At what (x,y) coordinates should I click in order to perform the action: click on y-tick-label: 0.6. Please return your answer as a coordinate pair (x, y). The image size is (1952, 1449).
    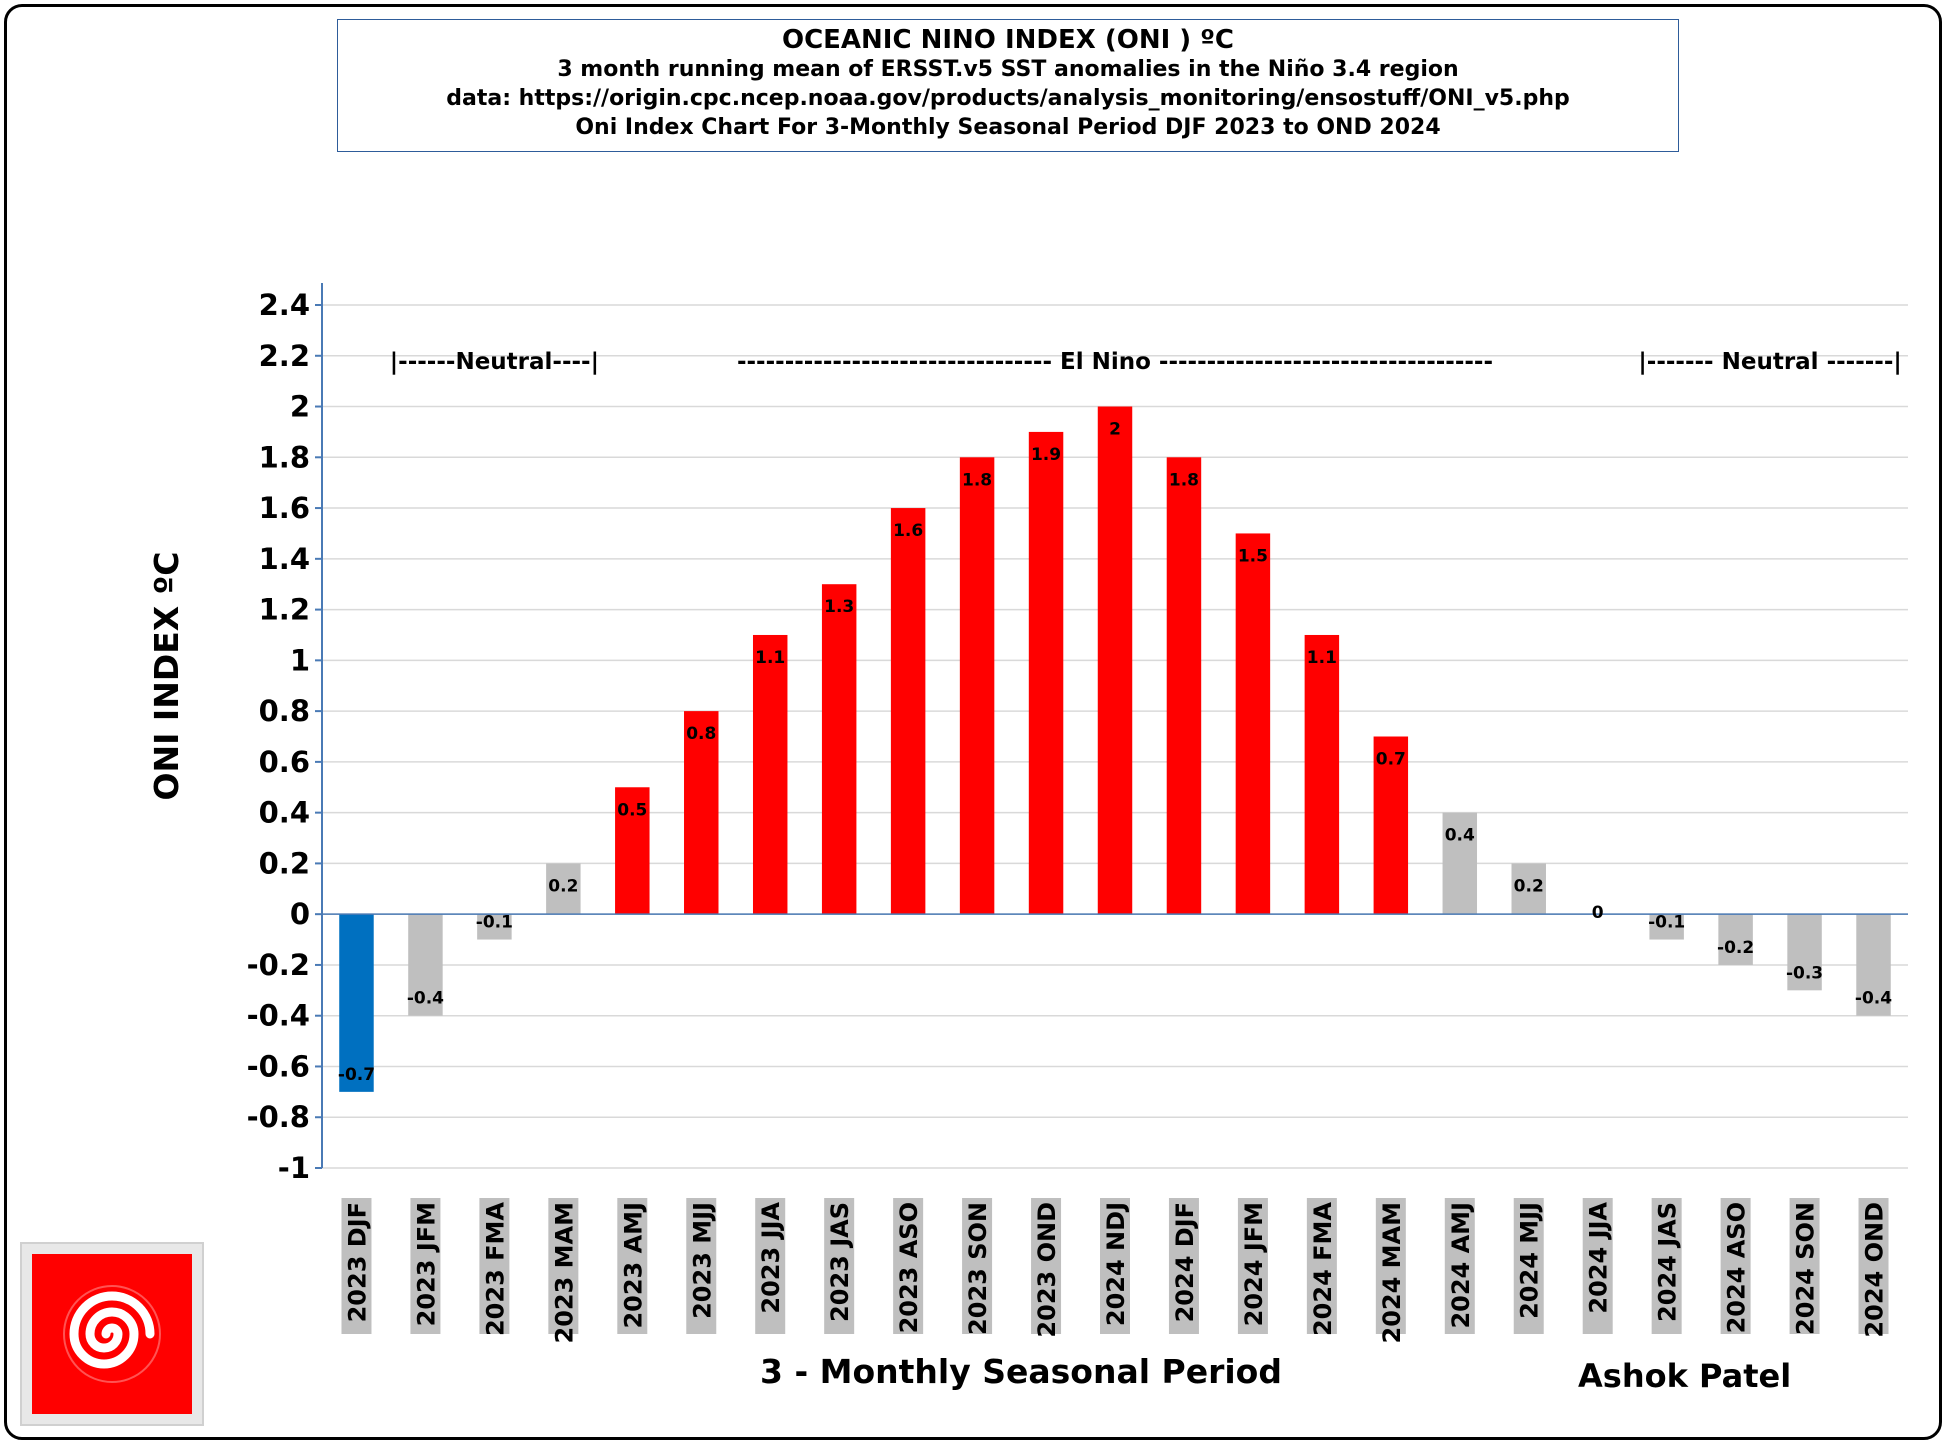
    Looking at the image, I should click on (284, 762).